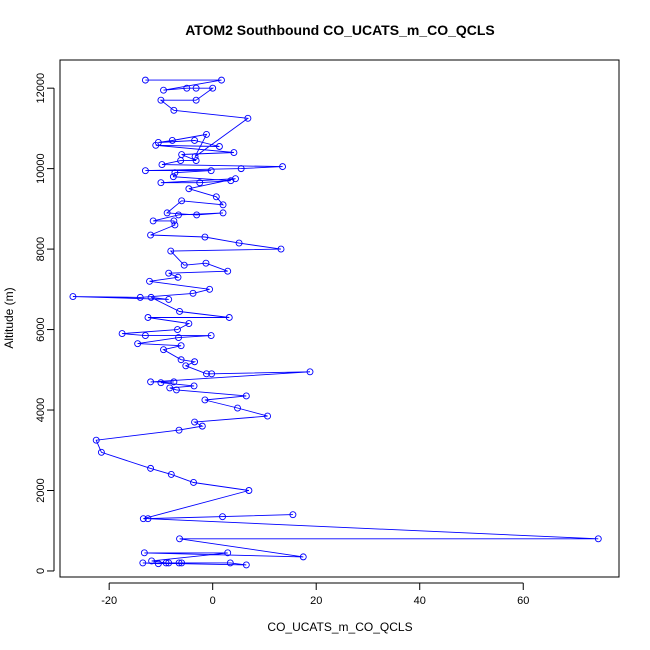  Describe the element at coordinates (9, 317) in the screenshot. I see `y-axis-label: Altitude (m)` at that location.